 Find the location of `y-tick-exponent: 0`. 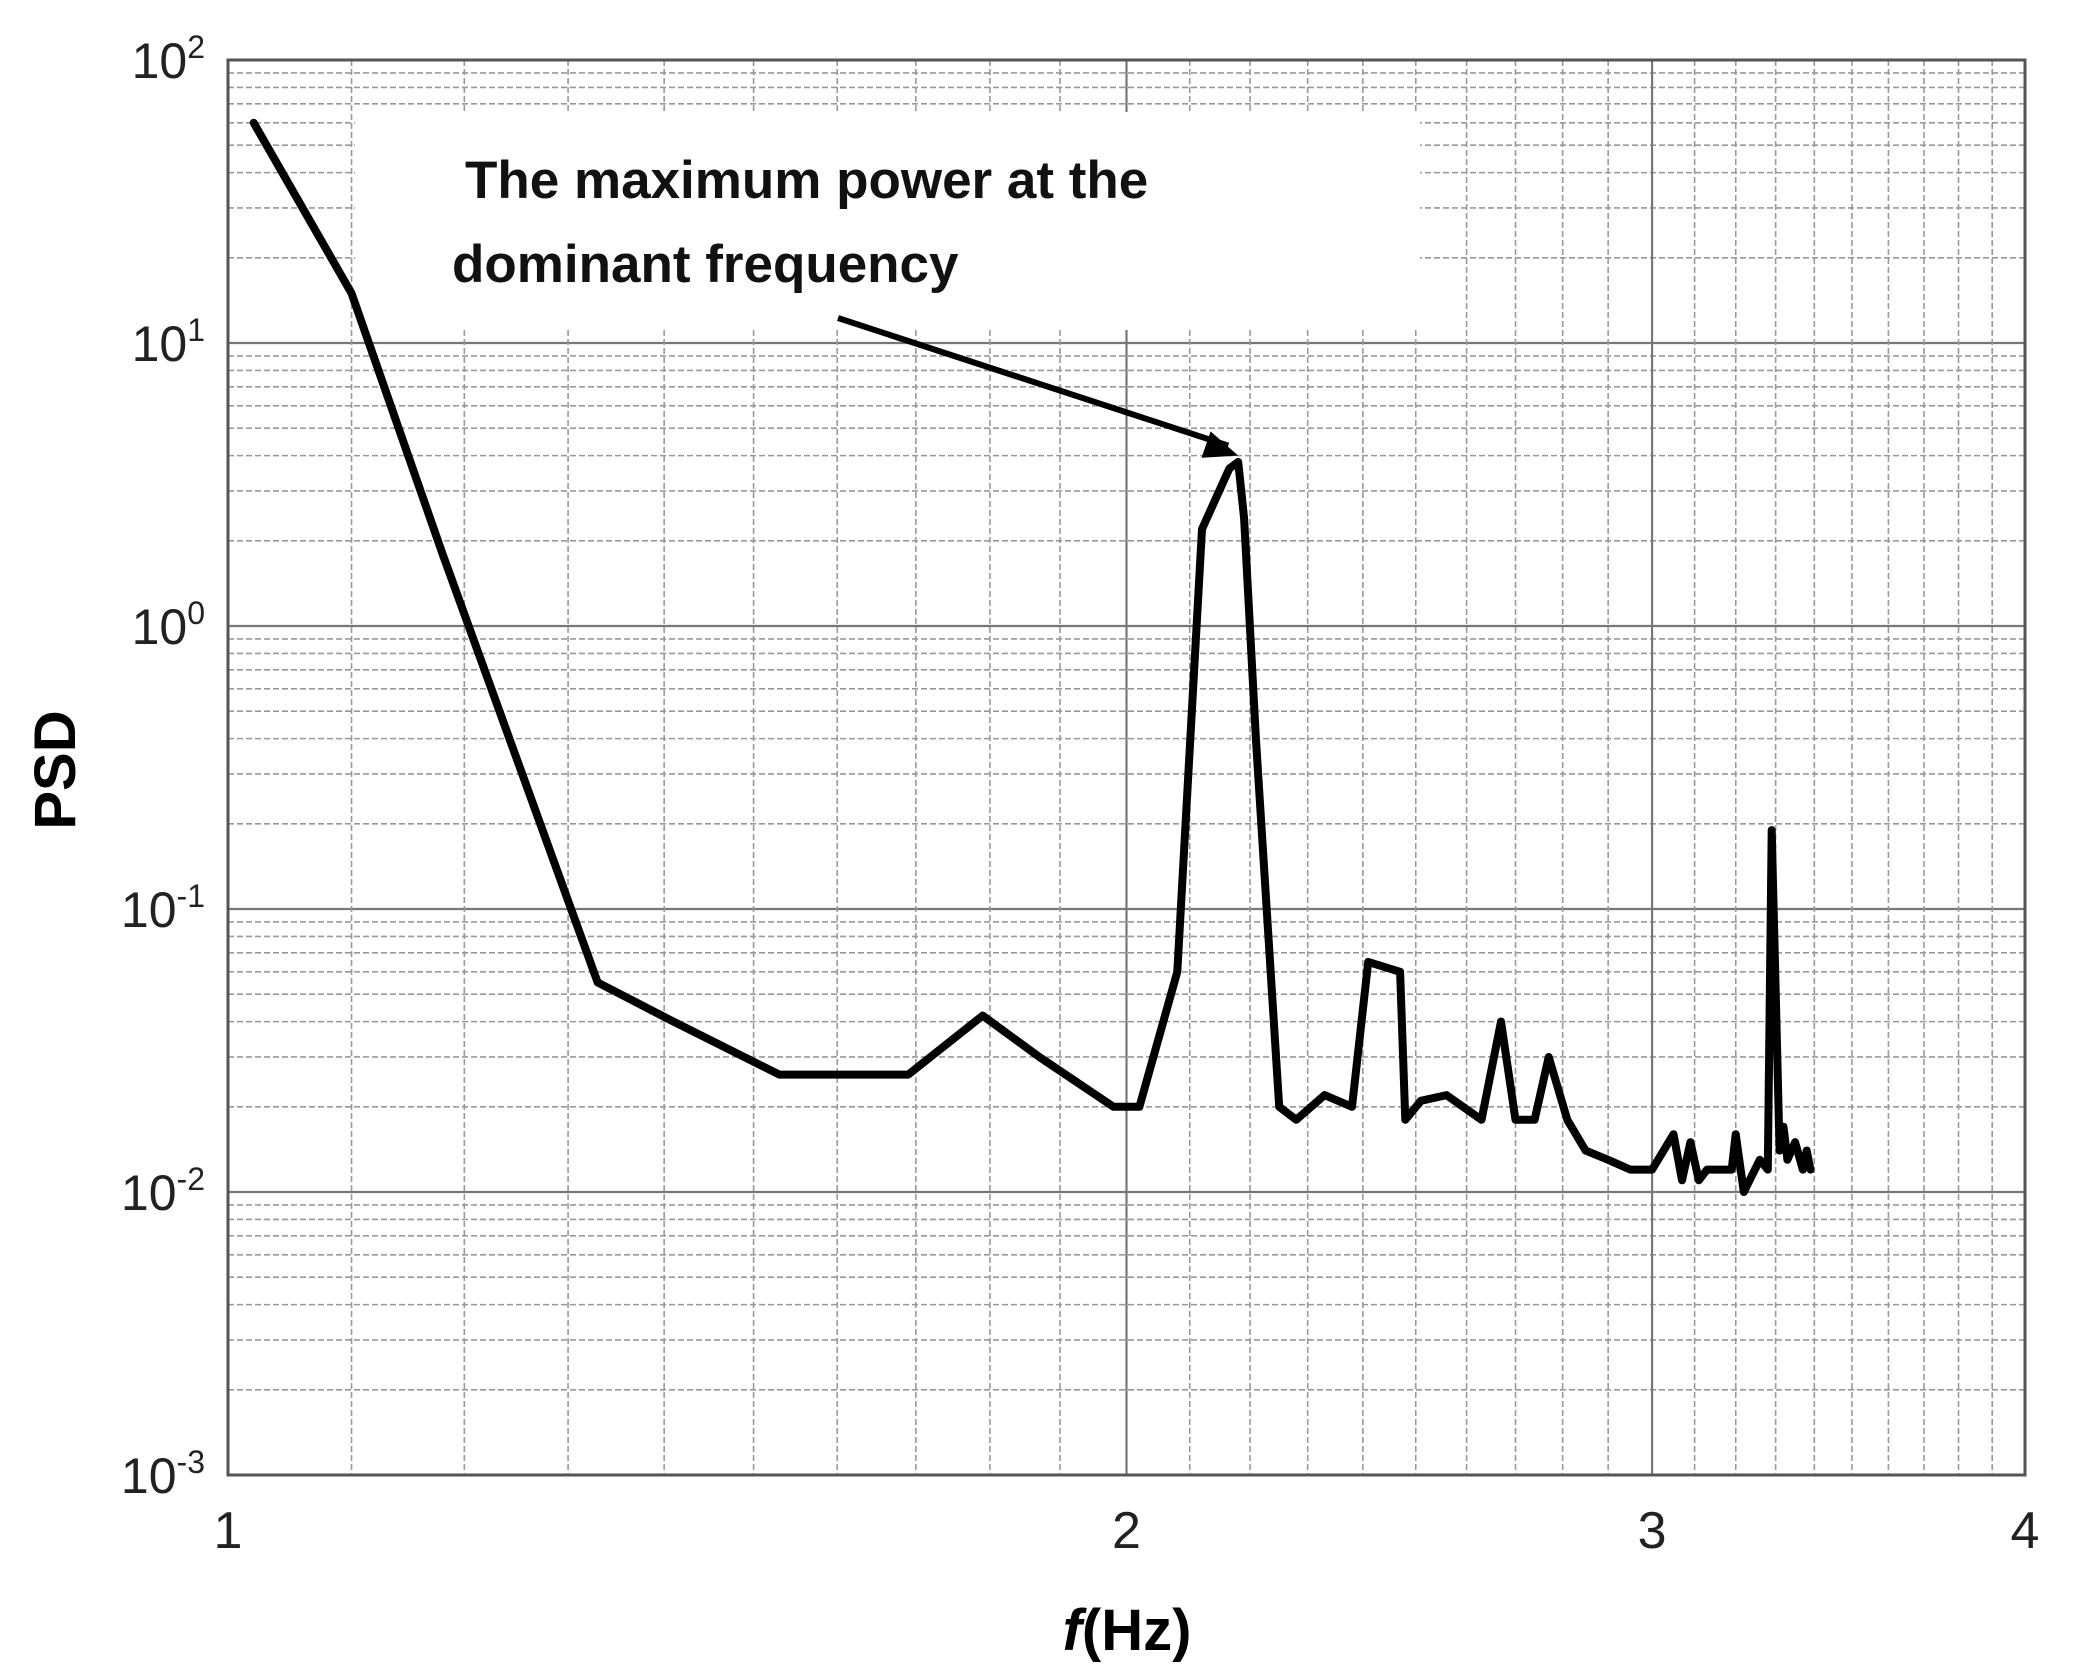

y-tick-exponent: 0 is located at coordinates (196, 613).